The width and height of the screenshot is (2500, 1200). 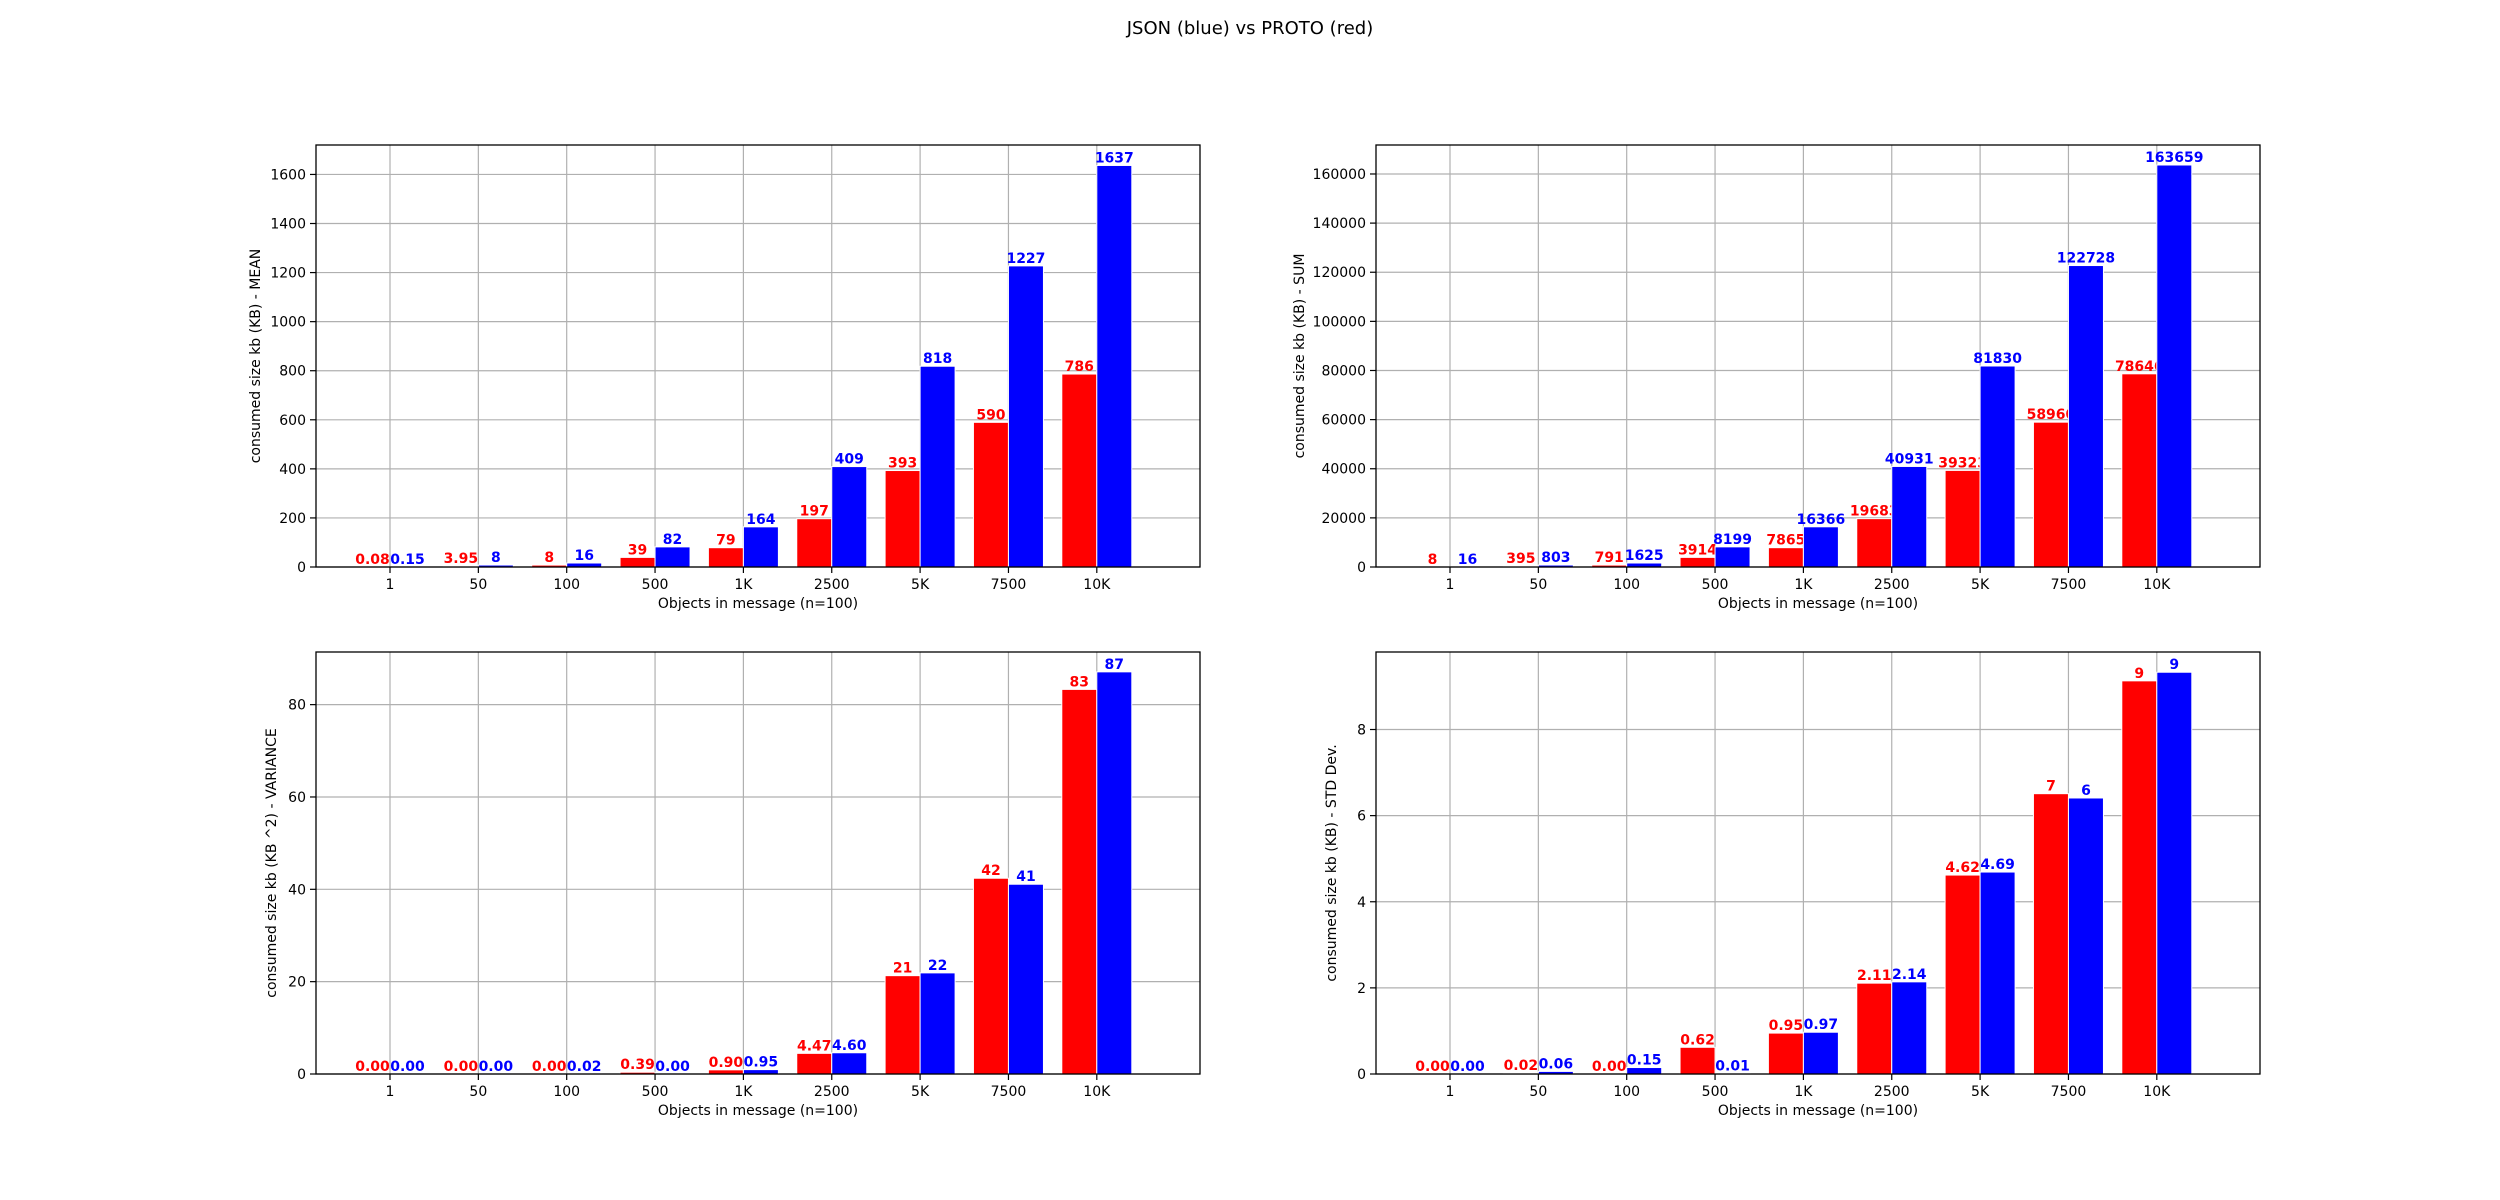 I want to click on x-axis-label: Objects in message (n=100), so click(x=758, y=1111).